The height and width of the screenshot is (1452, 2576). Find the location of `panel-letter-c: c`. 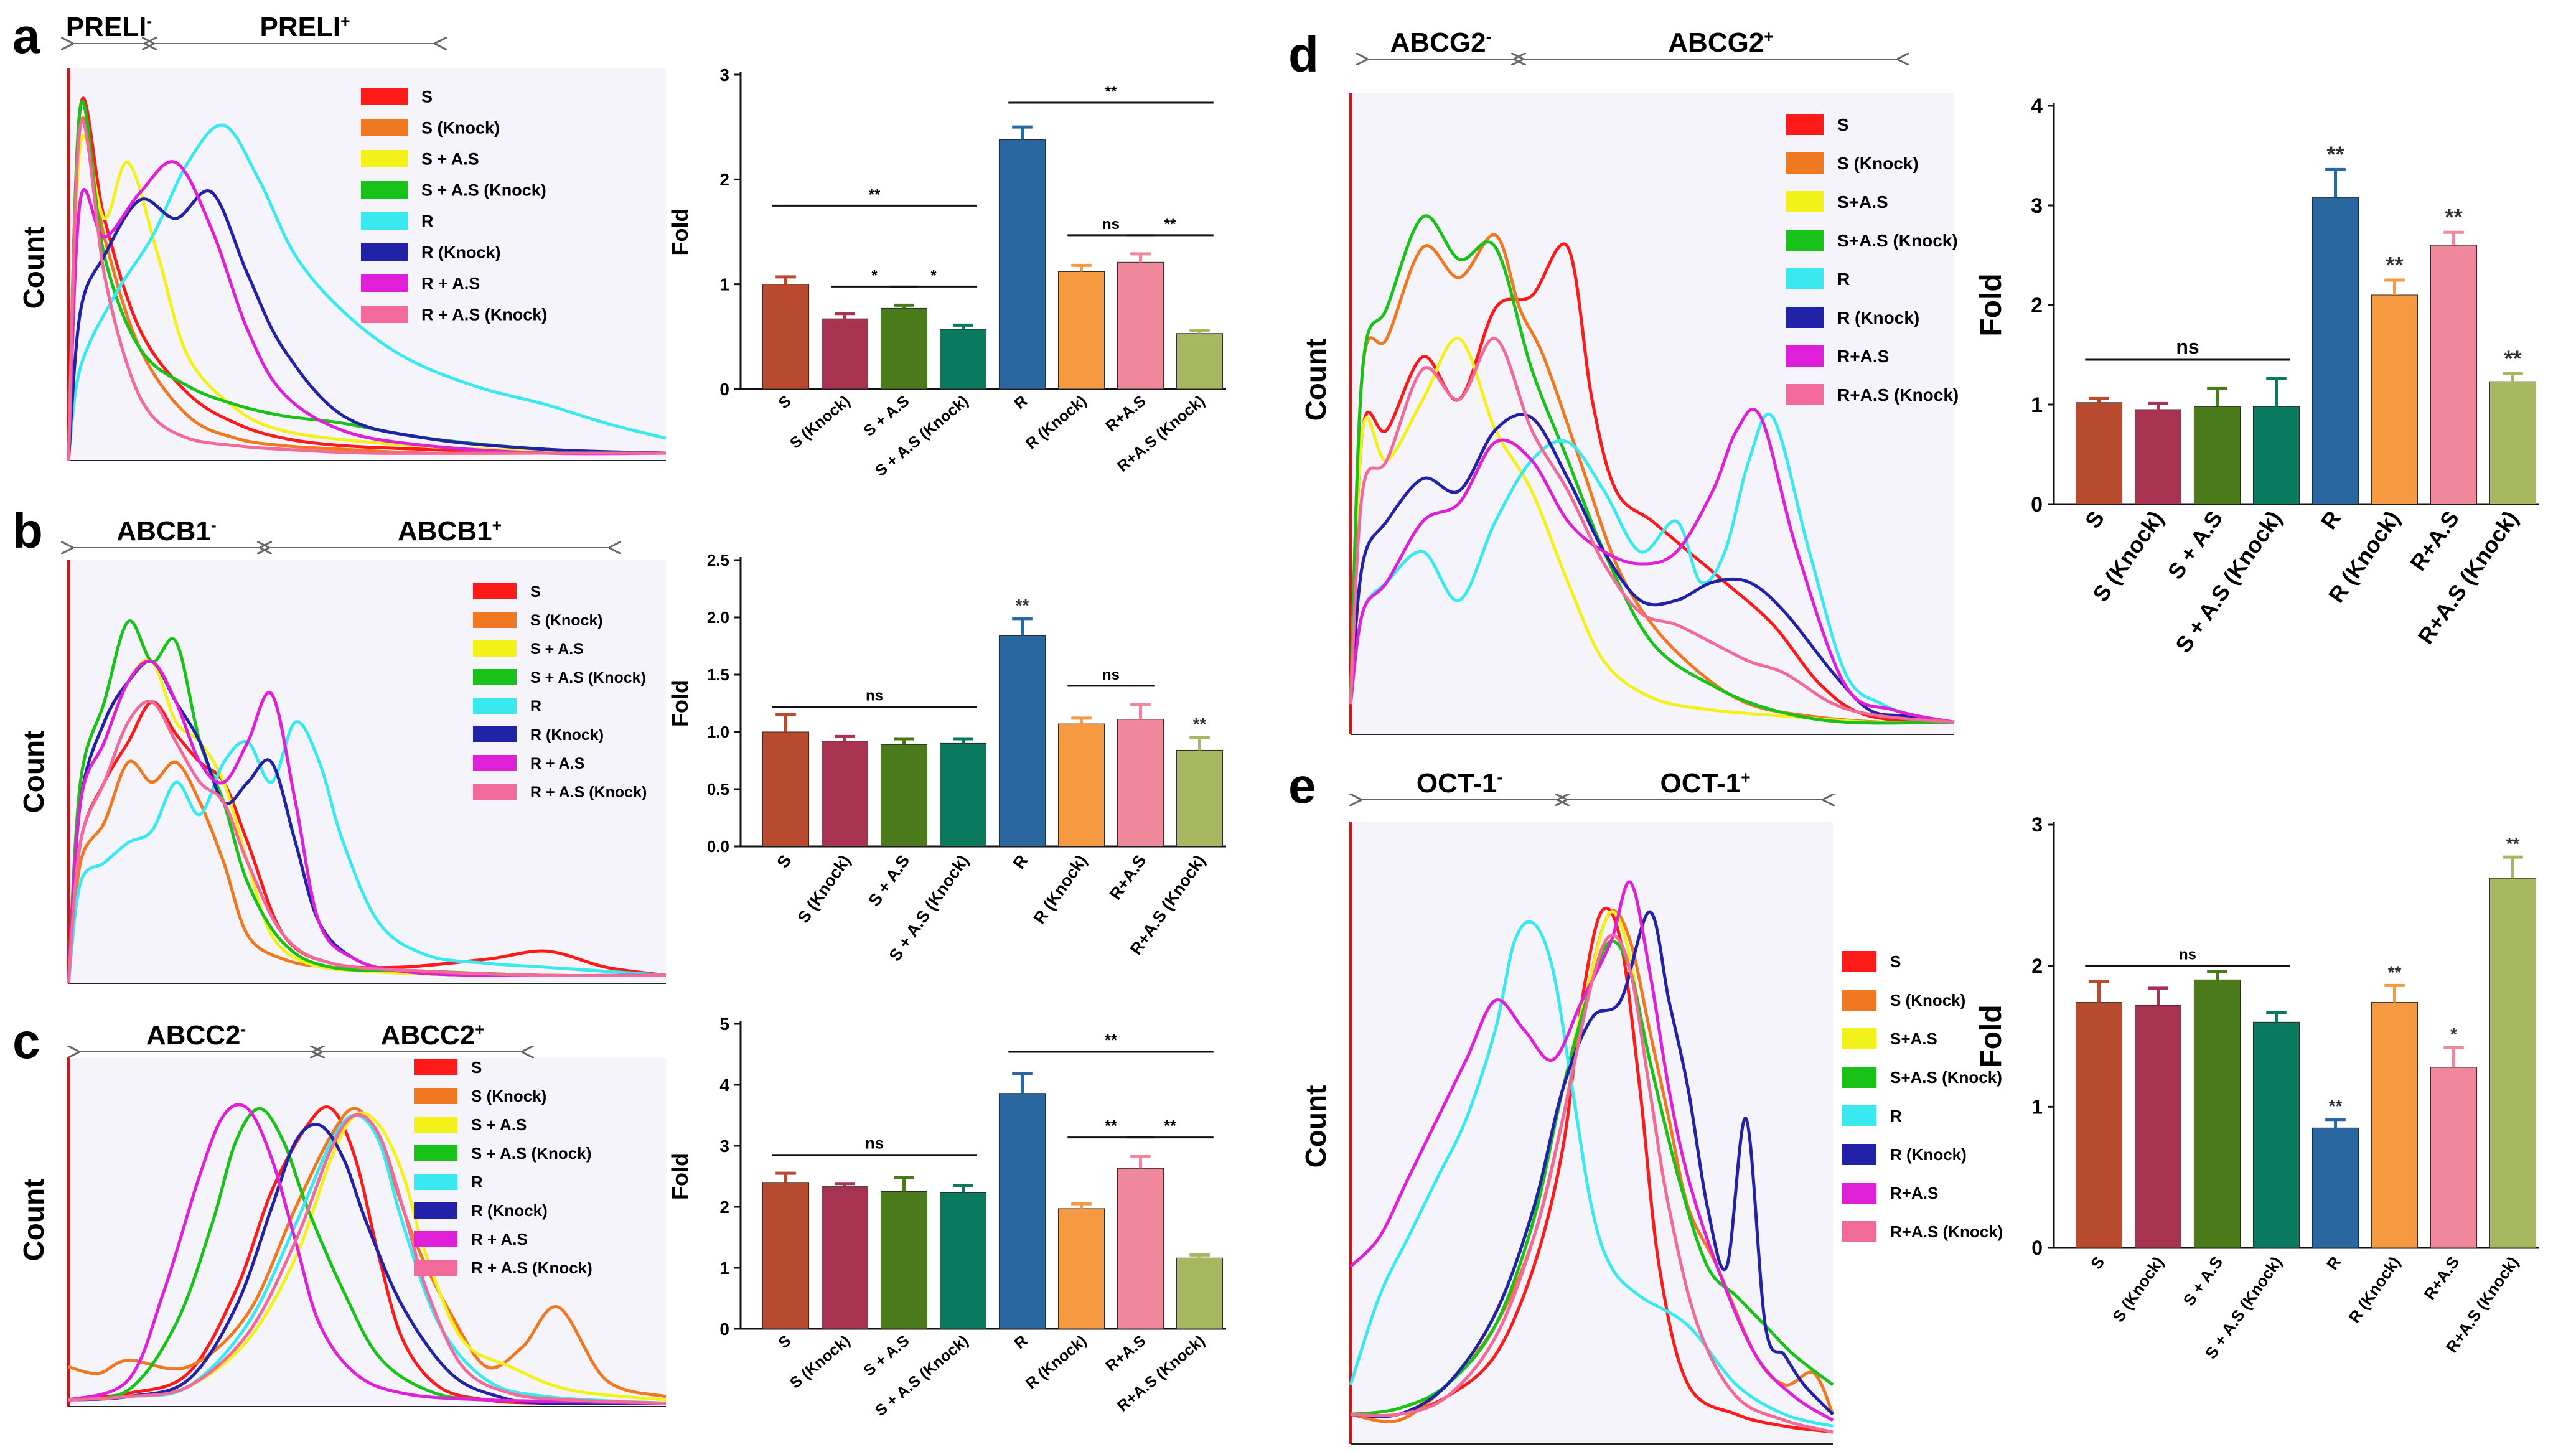

panel-letter-c: c is located at coordinates (26, 1041).